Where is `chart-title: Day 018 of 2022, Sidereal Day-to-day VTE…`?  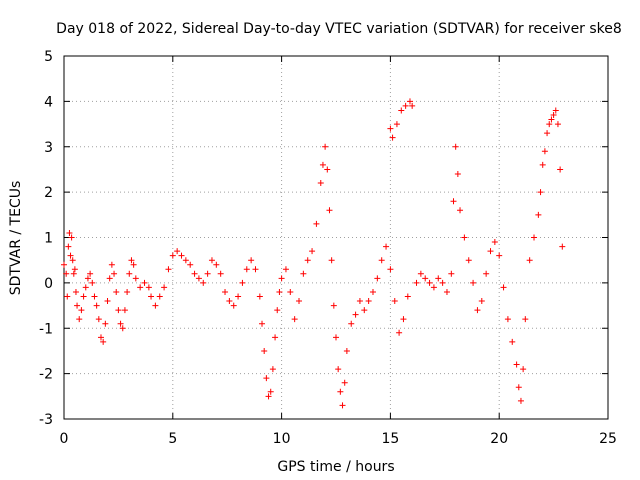 chart-title: Day 018 of 2022, Sidereal Day-to-day VTE… is located at coordinates (339, 29).